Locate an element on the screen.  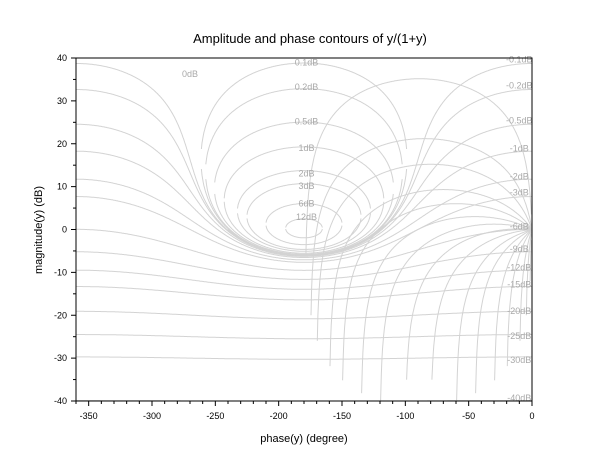
contour-label: -12dB is located at coordinates (519, 268).